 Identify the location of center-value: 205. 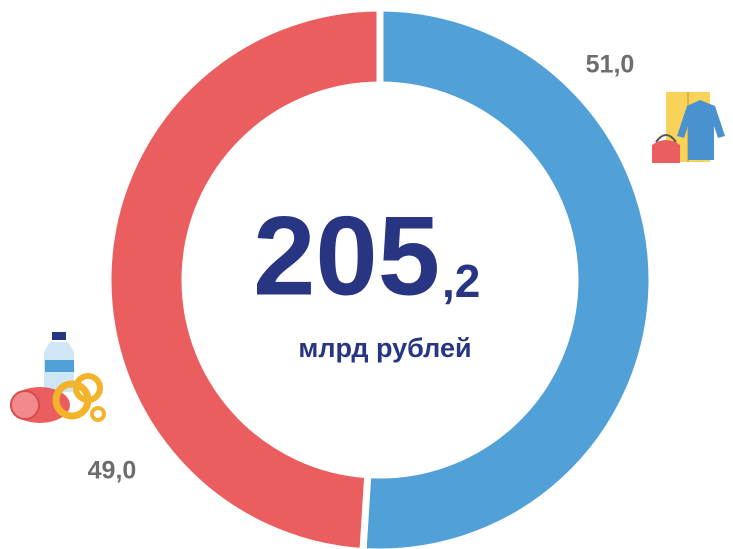
(346, 256).